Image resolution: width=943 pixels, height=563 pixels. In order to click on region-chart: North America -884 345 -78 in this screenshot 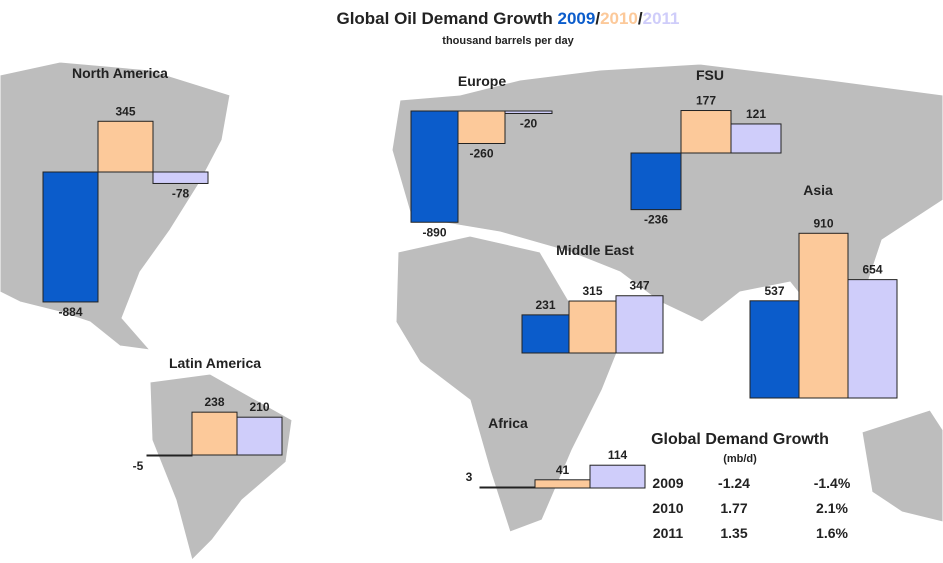, I will do `click(125, 192)`.